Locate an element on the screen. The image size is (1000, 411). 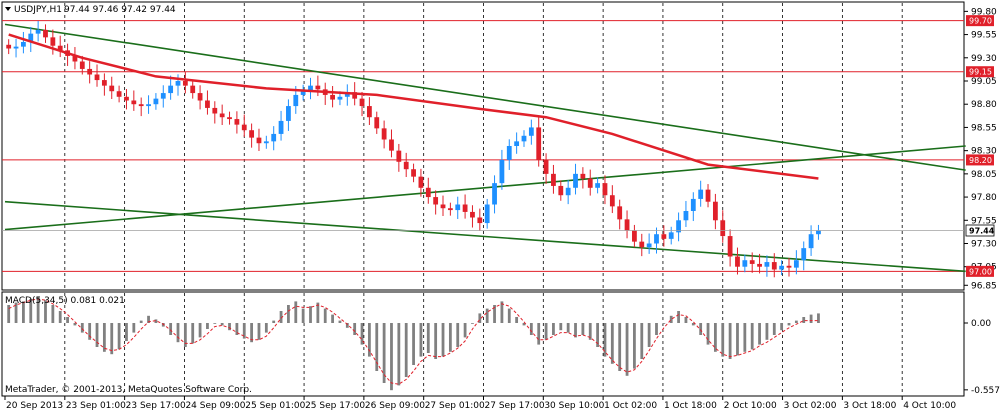
level-tag is located at coordinates (980, 160).